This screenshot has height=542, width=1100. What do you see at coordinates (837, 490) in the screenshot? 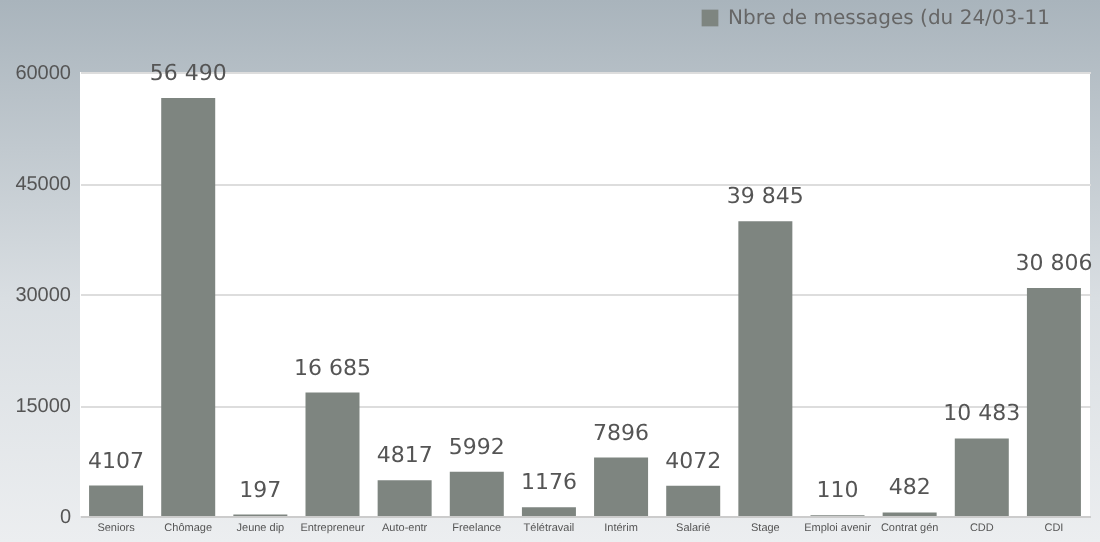
I see `text: 110` at bounding box center [837, 490].